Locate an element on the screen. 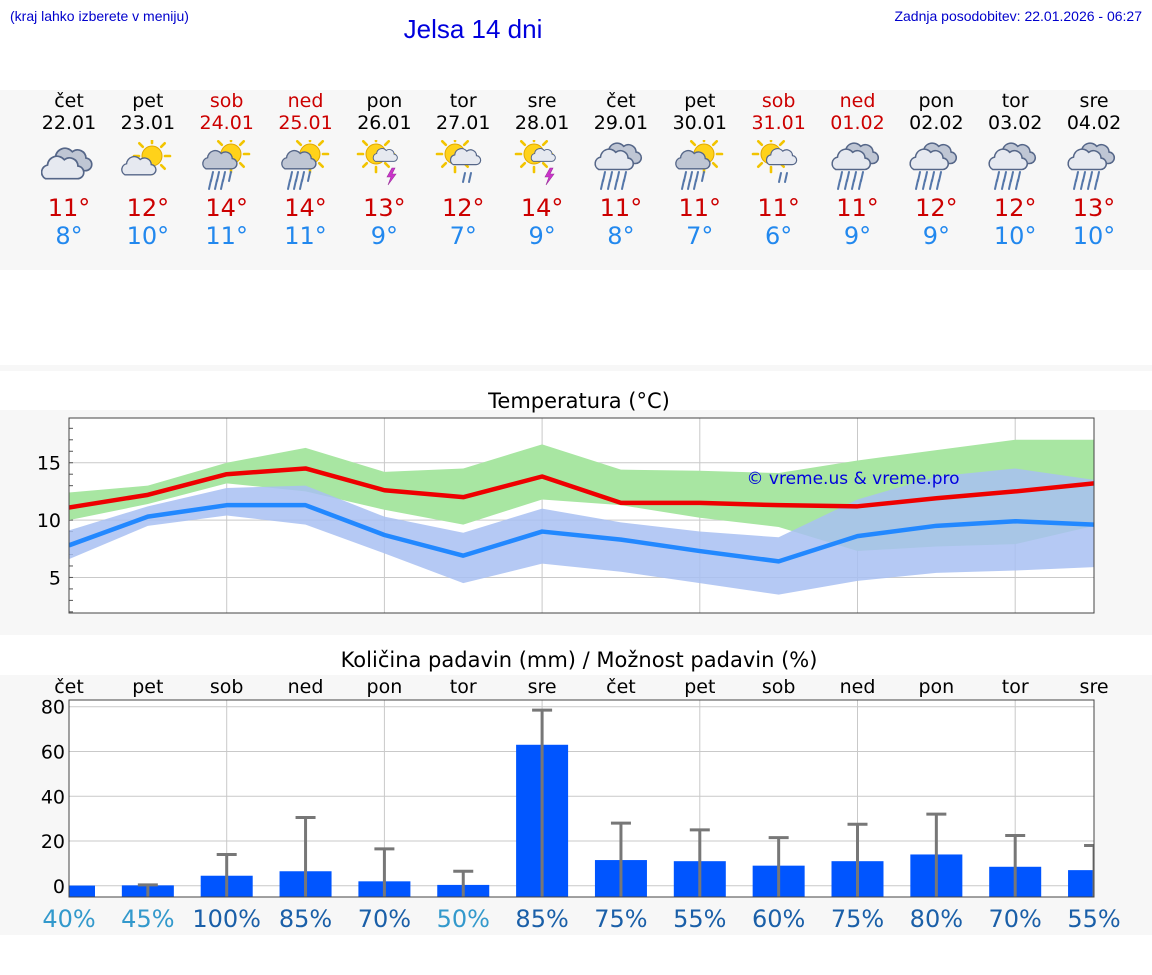  day-column: tor 27.01 12° 7° is located at coordinates (463, 175).